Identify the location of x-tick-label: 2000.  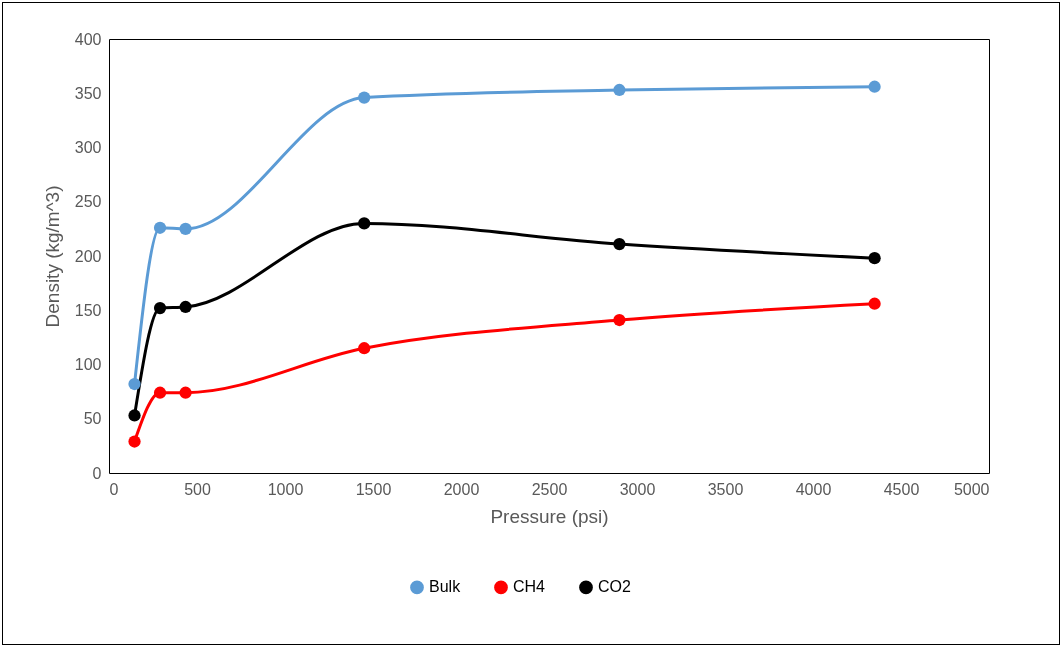
(461, 489).